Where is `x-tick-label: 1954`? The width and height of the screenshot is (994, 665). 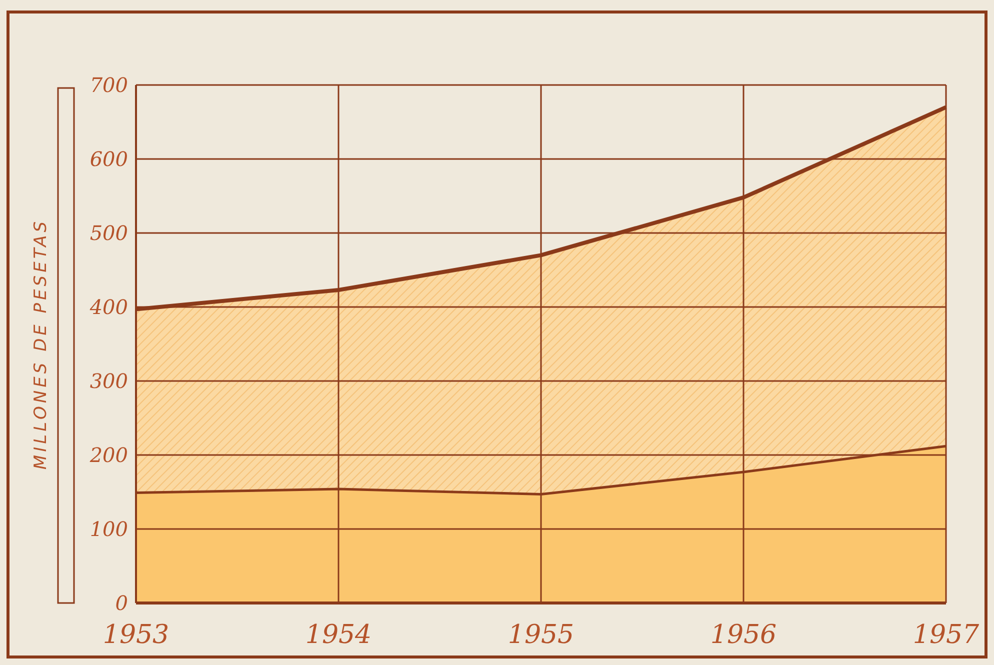 x-tick-label: 1954 is located at coordinates (338, 635).